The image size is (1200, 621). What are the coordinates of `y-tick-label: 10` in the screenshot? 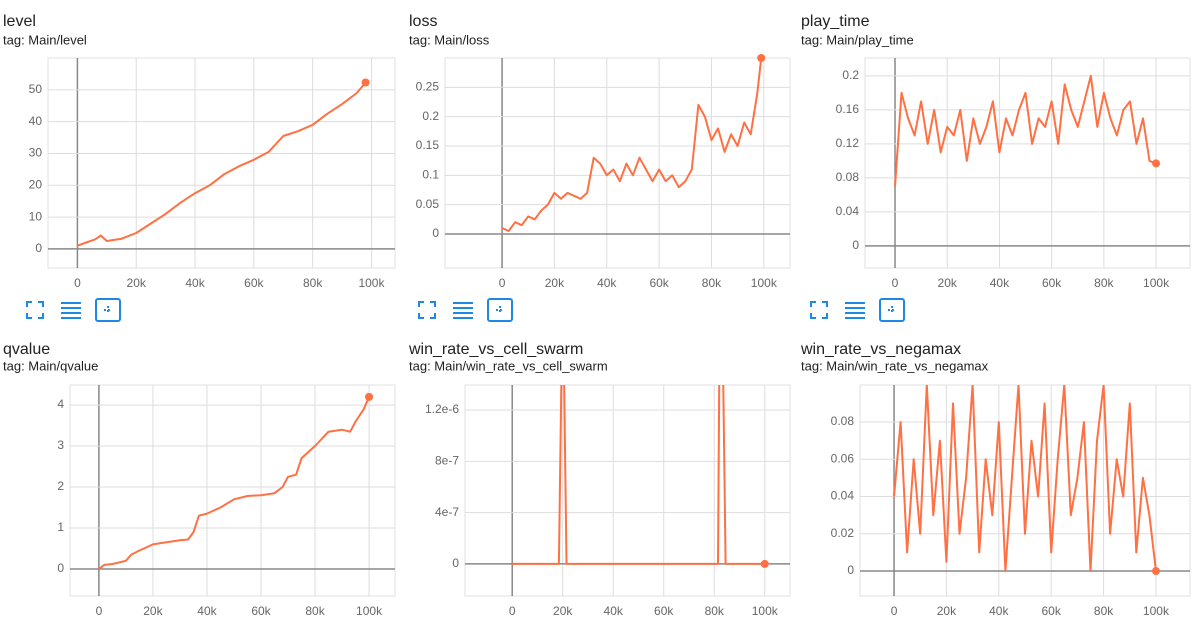 It's located at (36, 216).